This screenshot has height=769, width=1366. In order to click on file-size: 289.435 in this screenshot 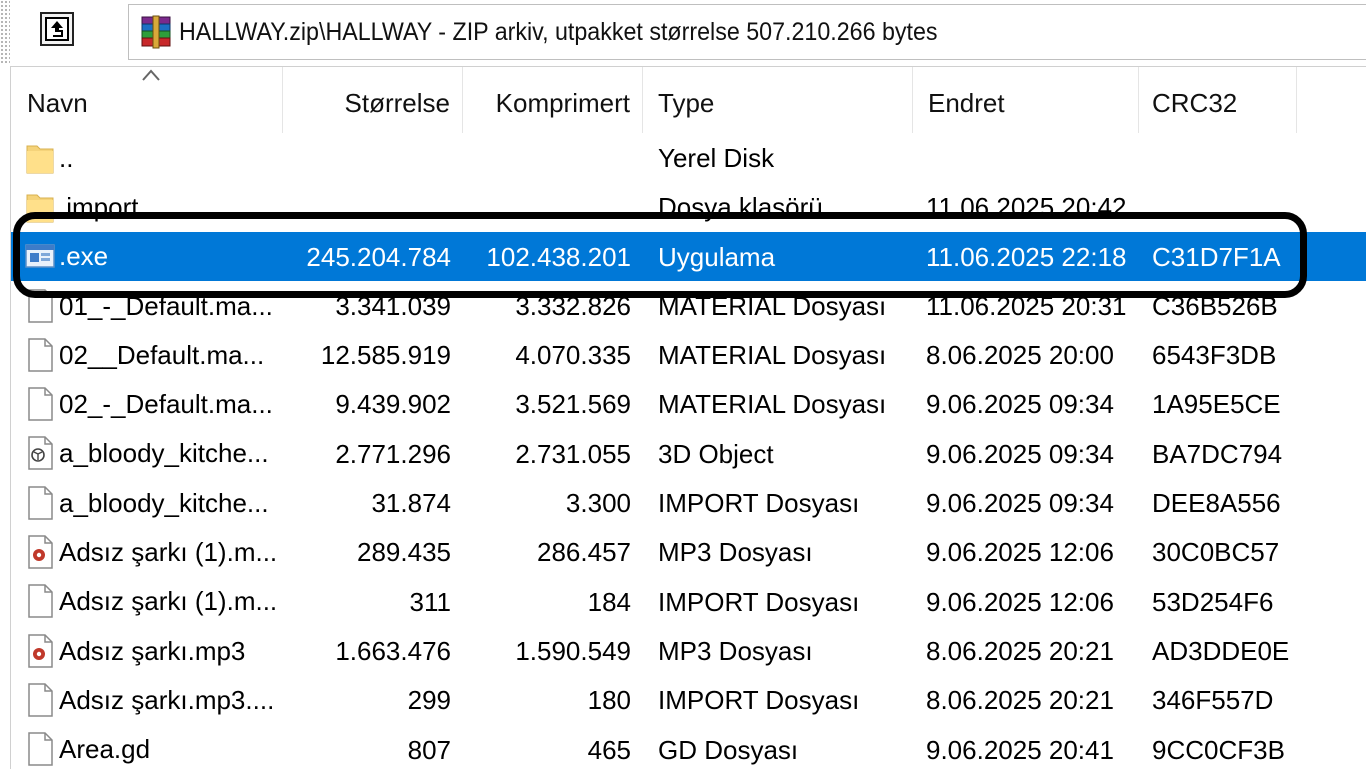, I will do `click(404, 552)`.